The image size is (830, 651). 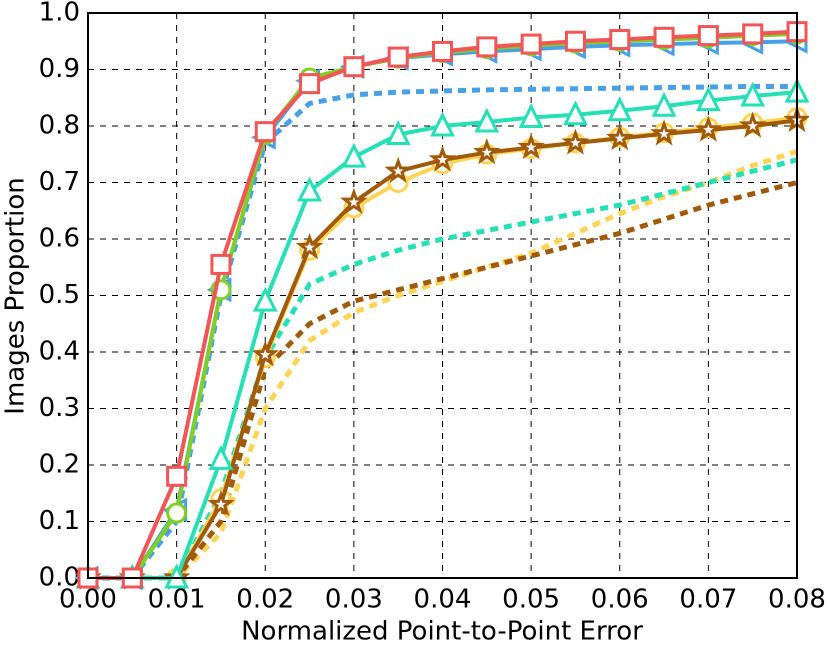 I want to click on y-axis-label: Images Proportion, so click(x=16, y=295).